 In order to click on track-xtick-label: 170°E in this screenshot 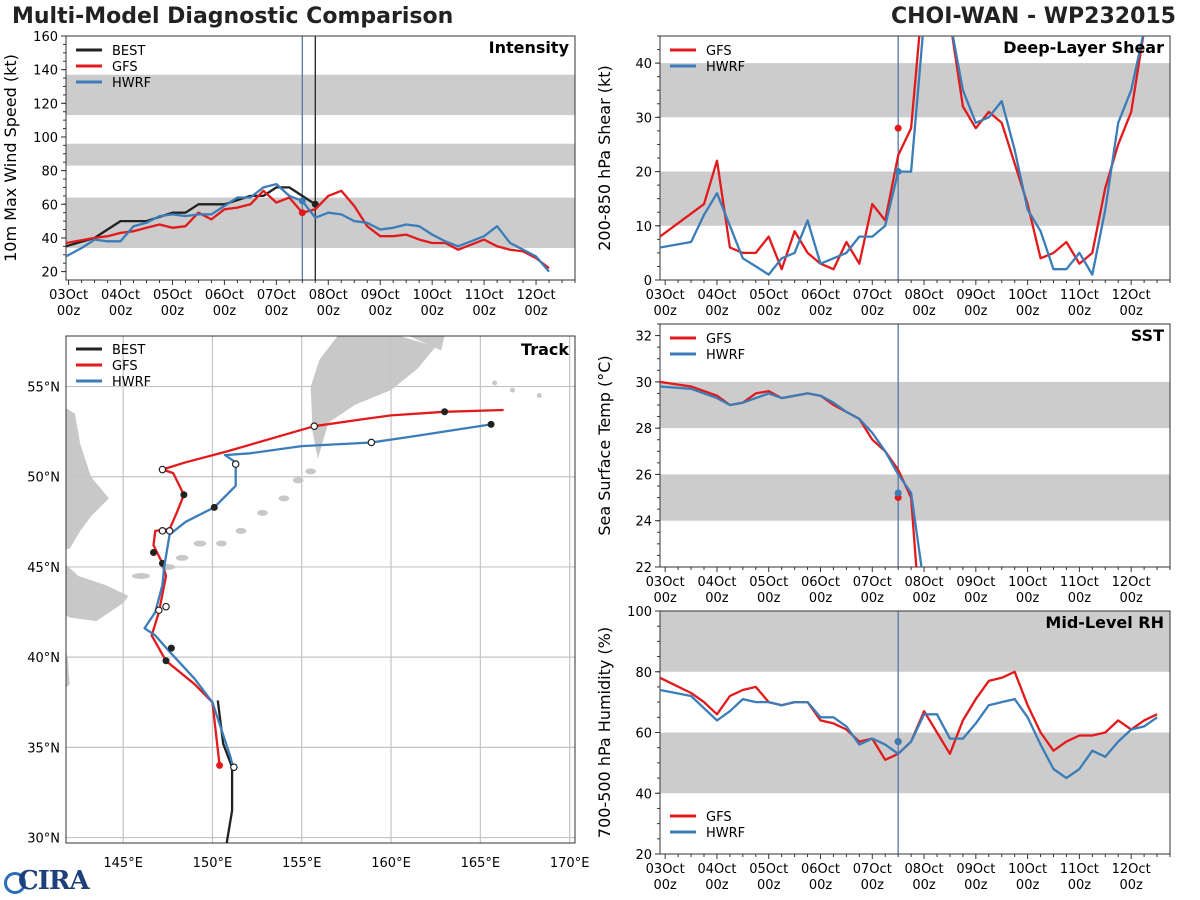, I will do `click(570, 863)`.